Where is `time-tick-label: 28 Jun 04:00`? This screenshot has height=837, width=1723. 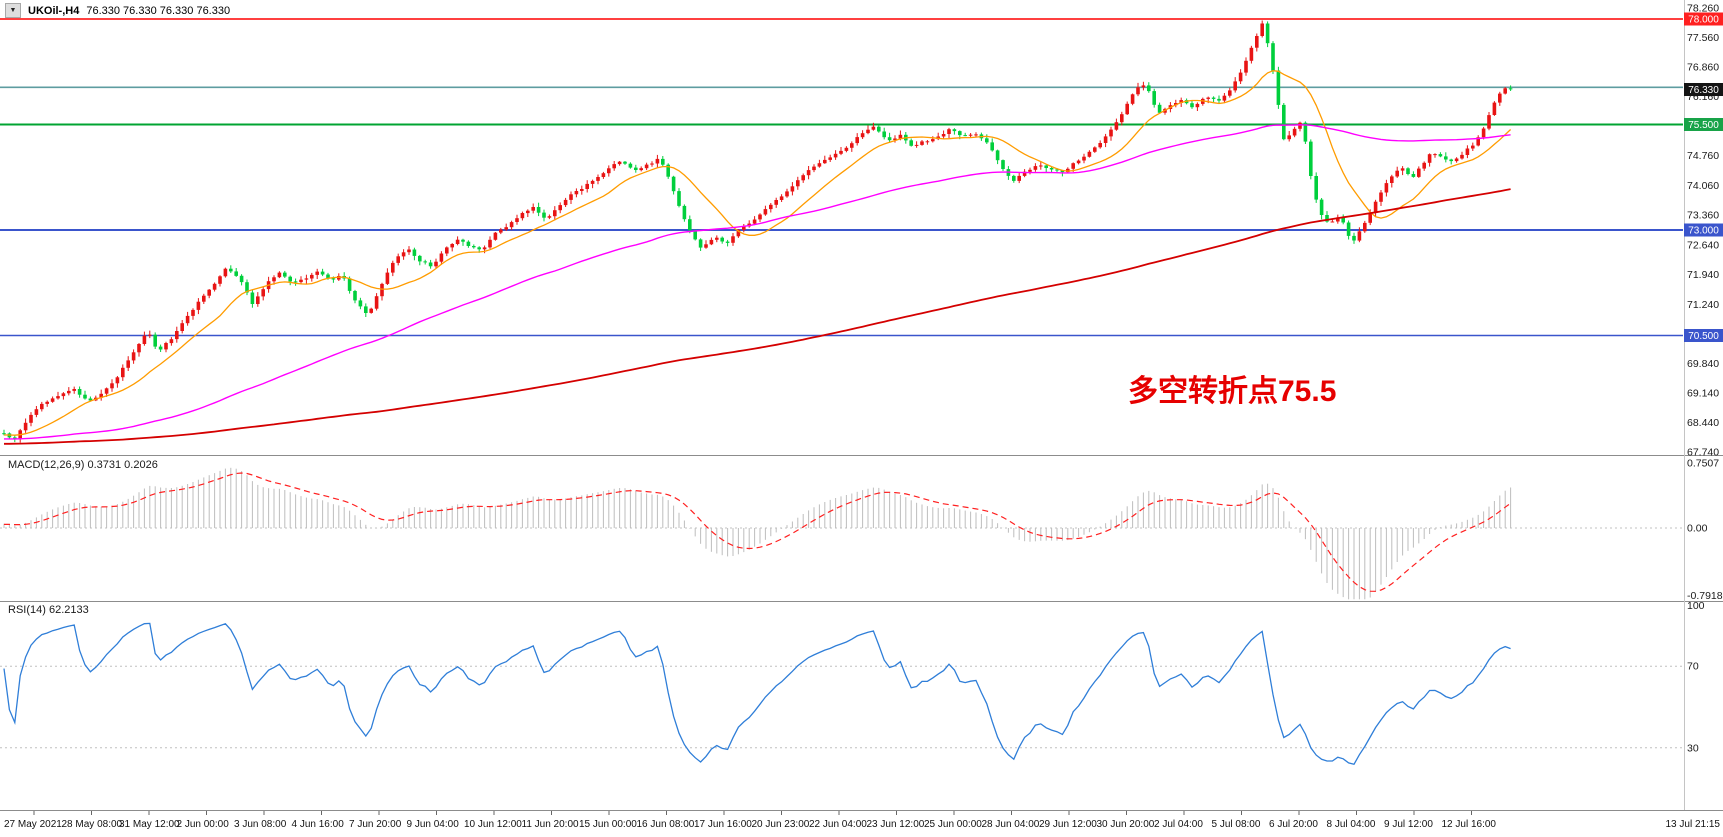 time-tick-label: 28 Jun 04:00 is located at coordinates (1011, 824).